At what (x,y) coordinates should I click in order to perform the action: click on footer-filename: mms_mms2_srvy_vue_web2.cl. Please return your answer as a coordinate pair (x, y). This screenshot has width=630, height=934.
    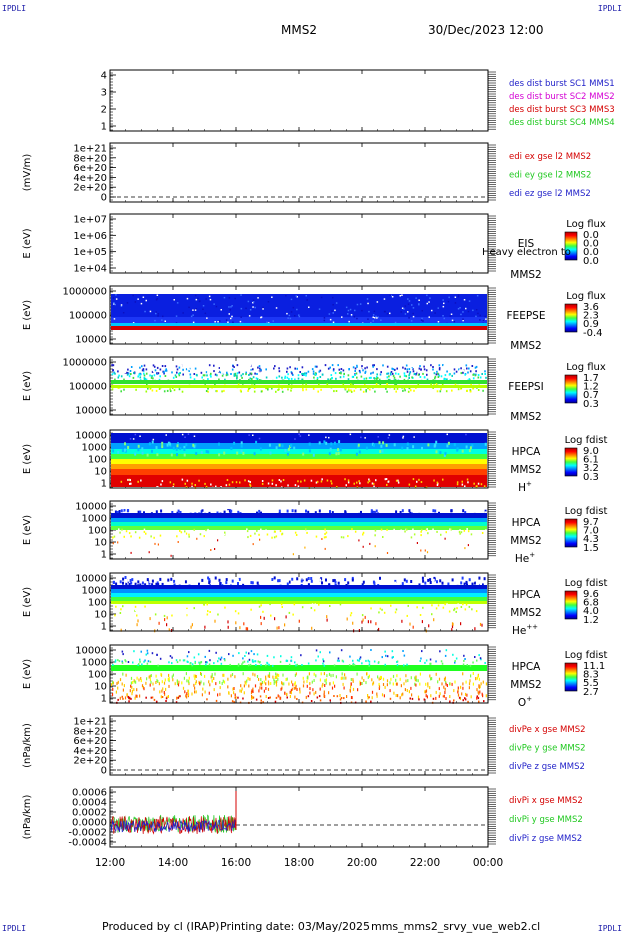
    Looking at the image, I should click on (456, 926).